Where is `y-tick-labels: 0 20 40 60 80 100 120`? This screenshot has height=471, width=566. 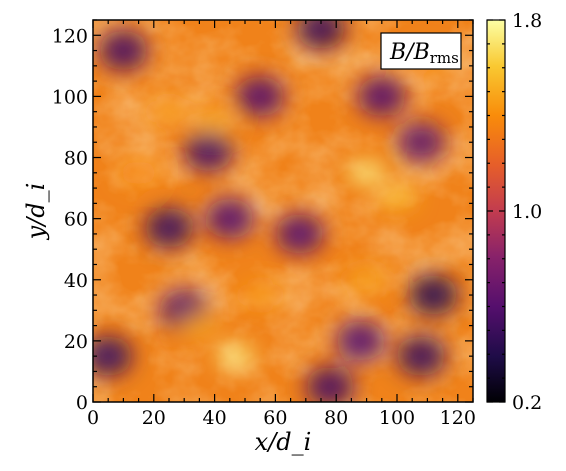
y-tick-labels: 0 20 40 60 80 100 120 is located at coordinates (70, 219).